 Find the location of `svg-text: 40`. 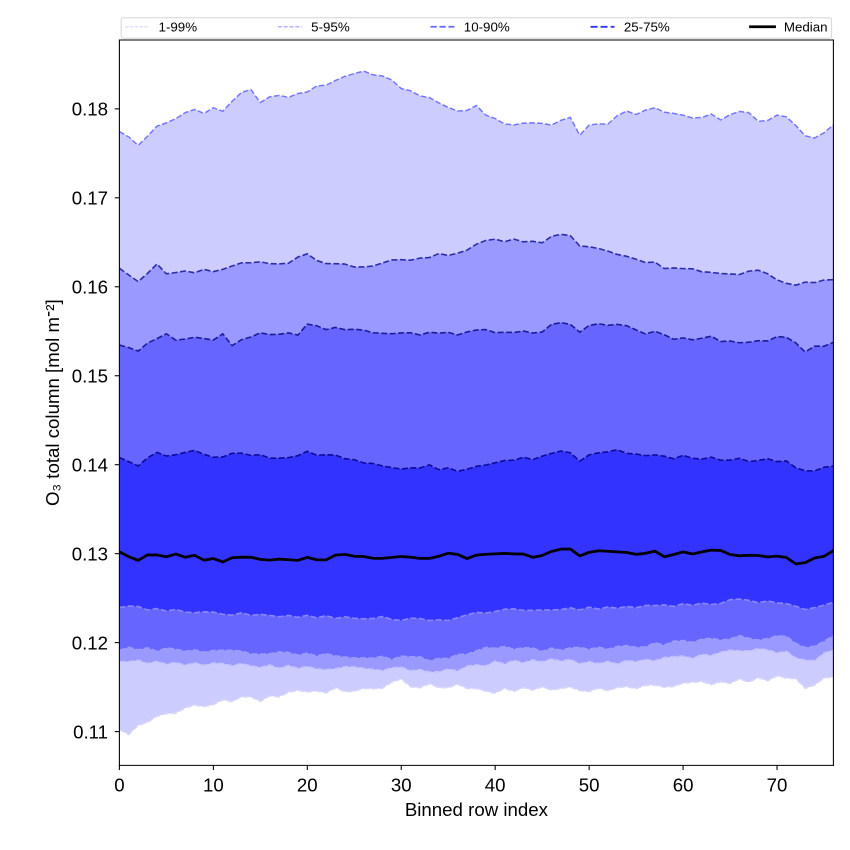

svg-text: 40 is located at coordinates (495, 785).